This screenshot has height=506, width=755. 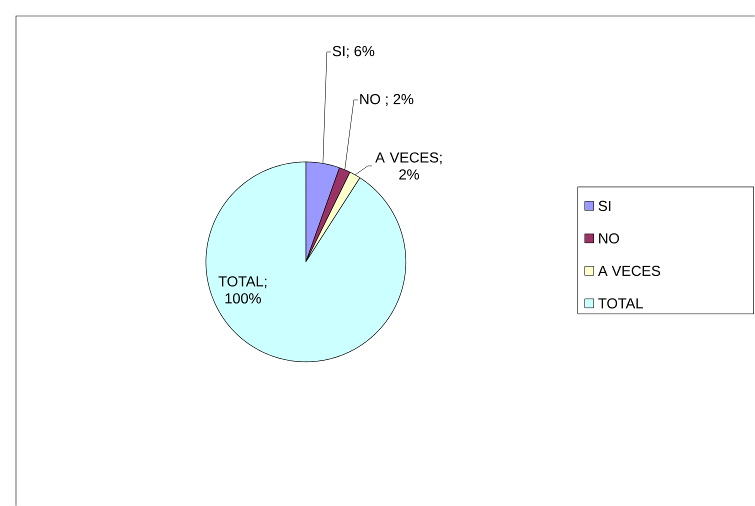 I want to click on legend-label: A VECES, so click(x=629, y=271).